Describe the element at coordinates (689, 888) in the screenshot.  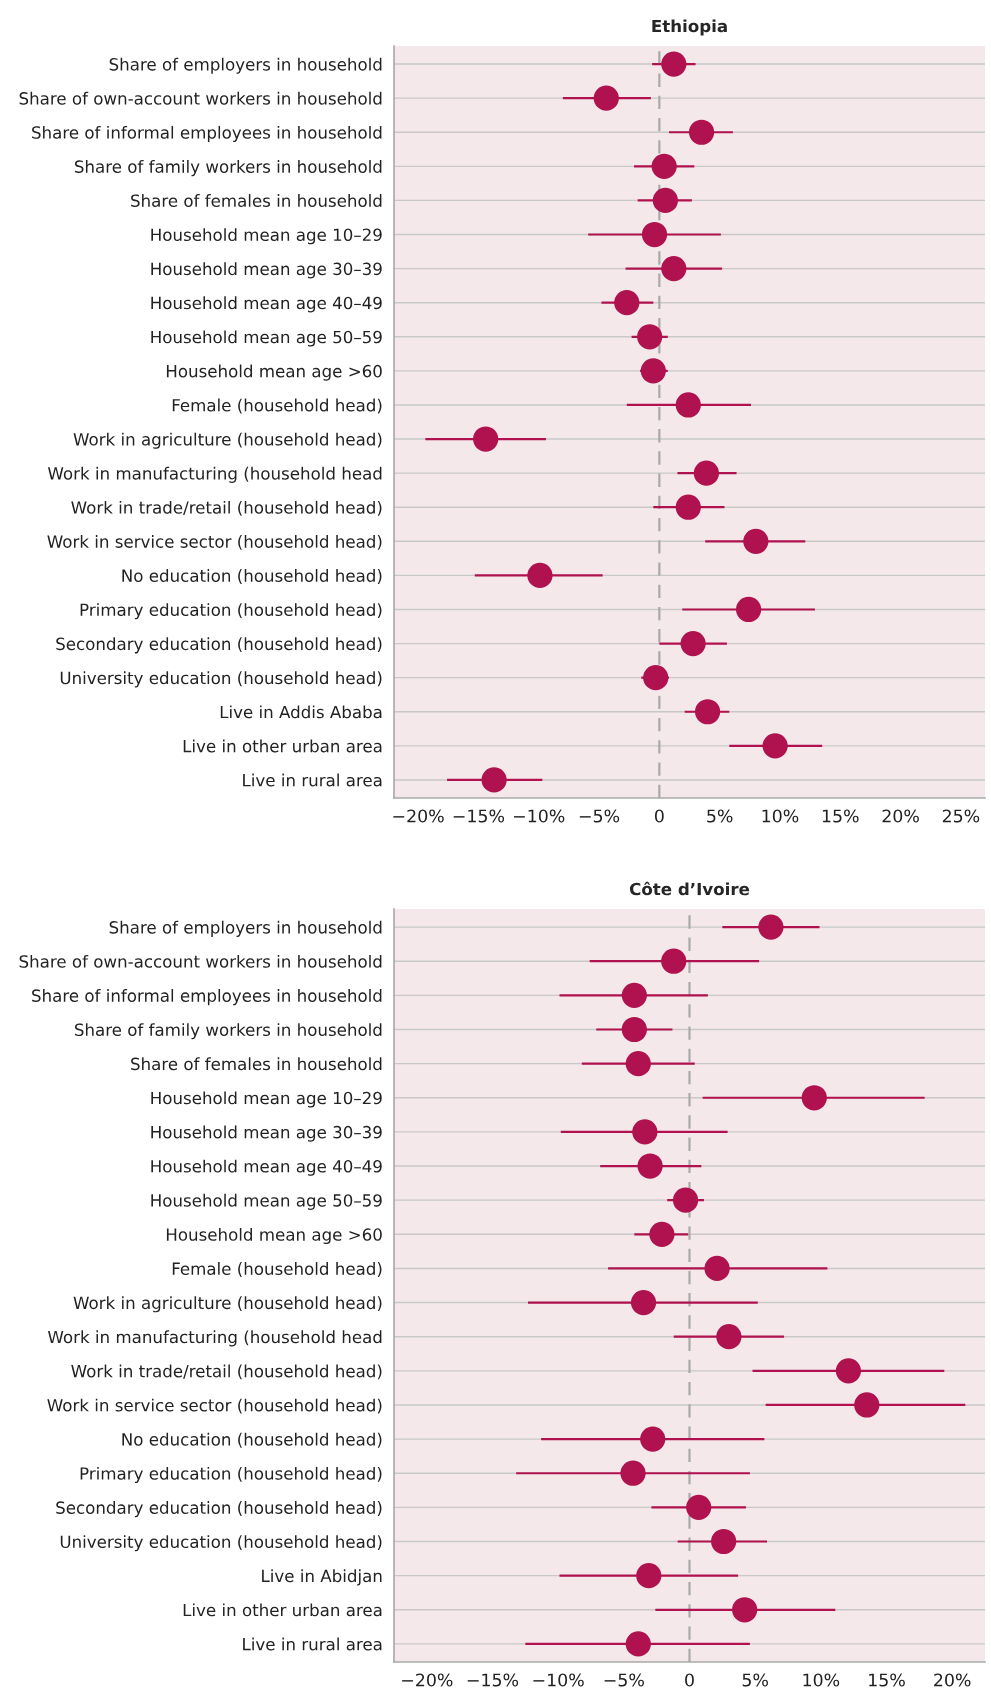
I see `chart-title: Côte d’Ivoire` at that location.